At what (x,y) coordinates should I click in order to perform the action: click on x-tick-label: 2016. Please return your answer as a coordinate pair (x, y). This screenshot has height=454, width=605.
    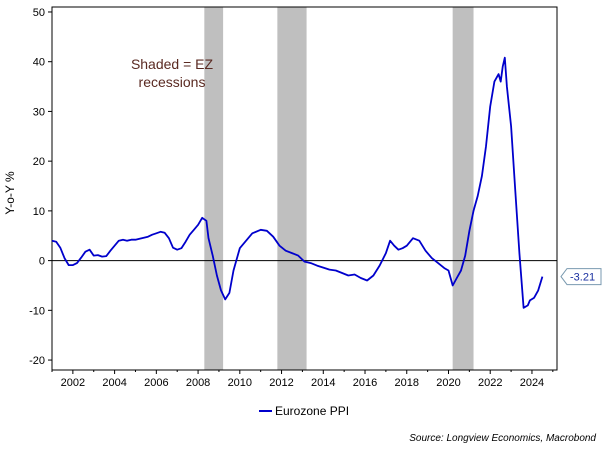
    Looking at the image, I should click on (365, 383).